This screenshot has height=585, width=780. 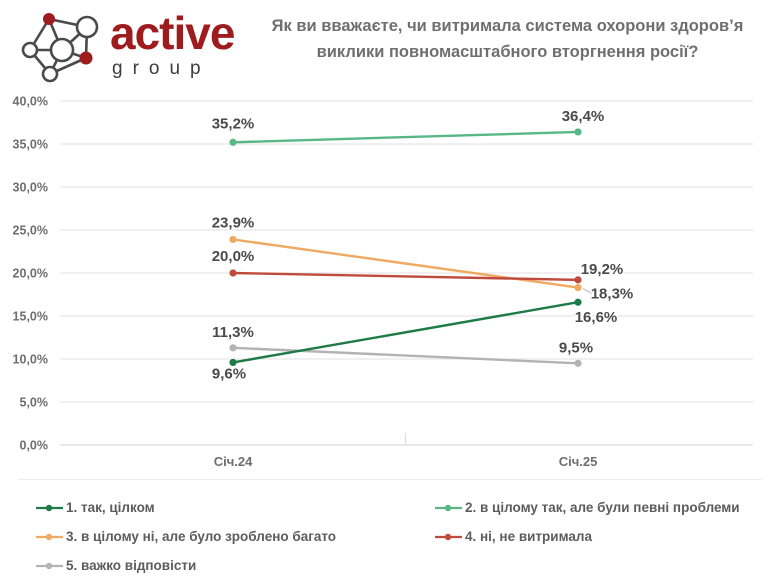 I want to click on y-axis-tick-label: 15,0%, so click(x=30, y=317).